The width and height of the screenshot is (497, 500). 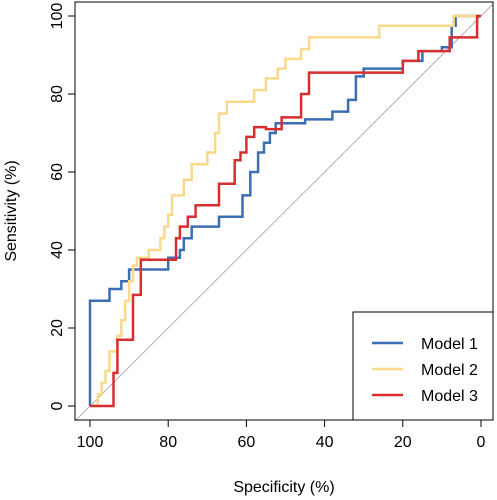 What do you see at coordinates (247, 442) in the screenshot?
I see `x-tick-label: 60` at bounding box center [247, 442].